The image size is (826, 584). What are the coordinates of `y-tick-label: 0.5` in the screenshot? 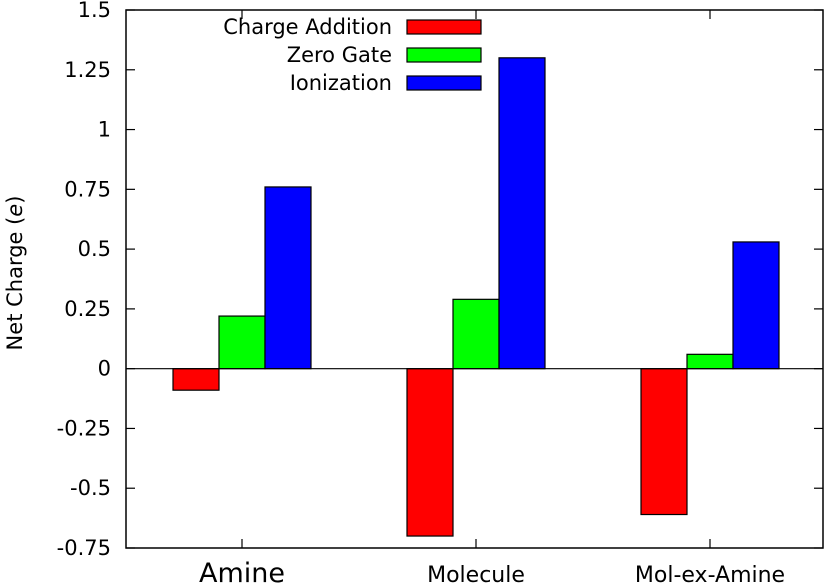 It's located at (94, 249).